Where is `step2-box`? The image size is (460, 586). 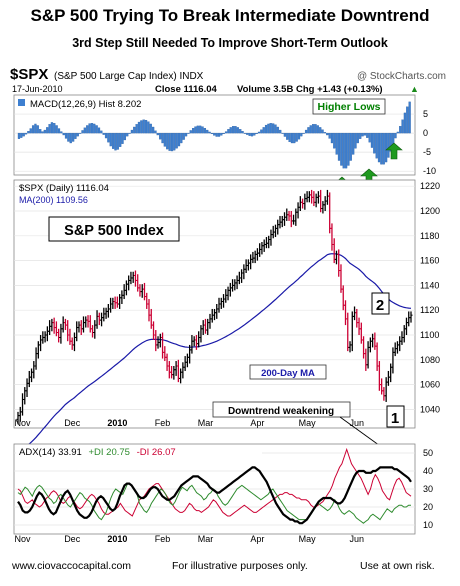 step2-box is located at coordinates (380, 303).